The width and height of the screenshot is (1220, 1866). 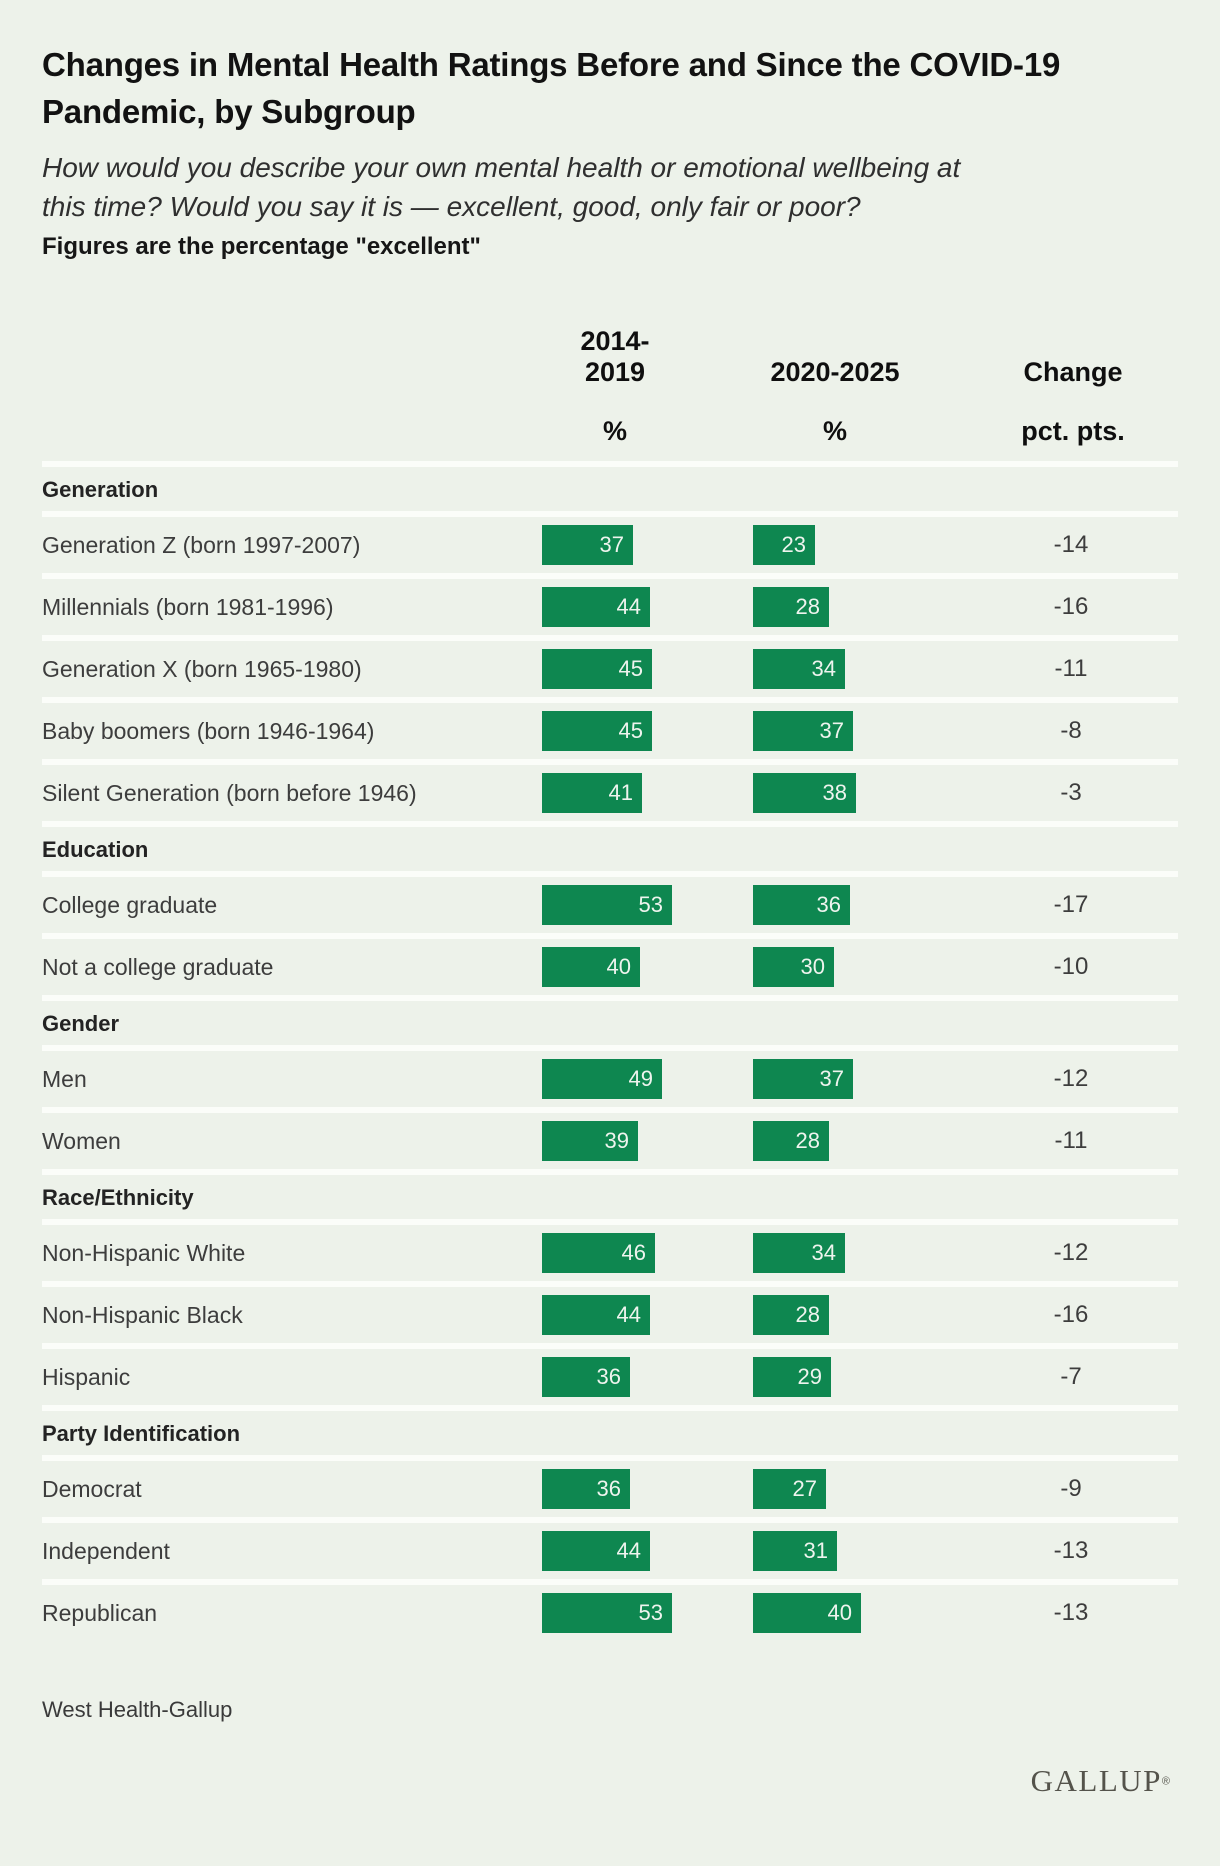 What do you see at coordinates (610, 1781) in the screenshot?
I see `logo-row: GALLUP®` at bounding box center [610, 1781].